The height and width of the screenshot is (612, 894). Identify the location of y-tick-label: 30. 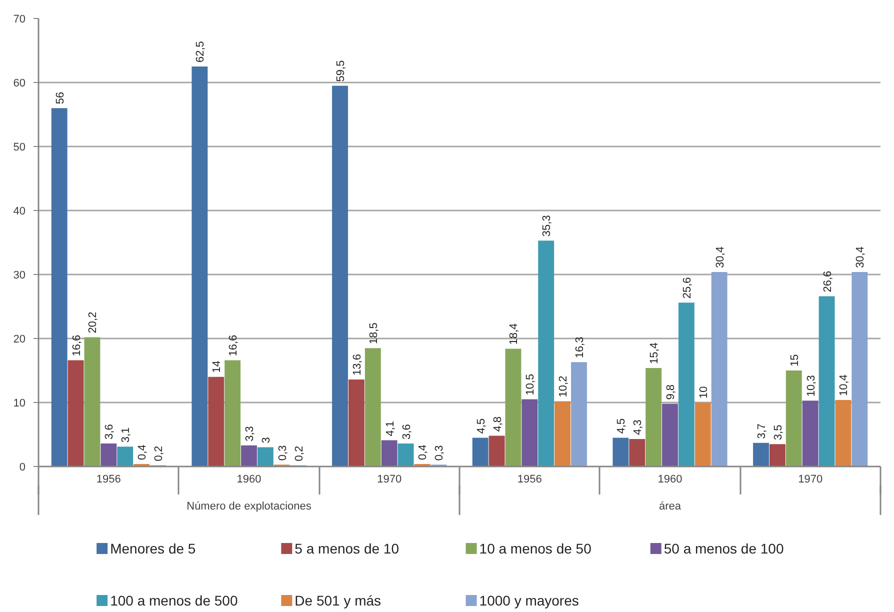
(19, 276).